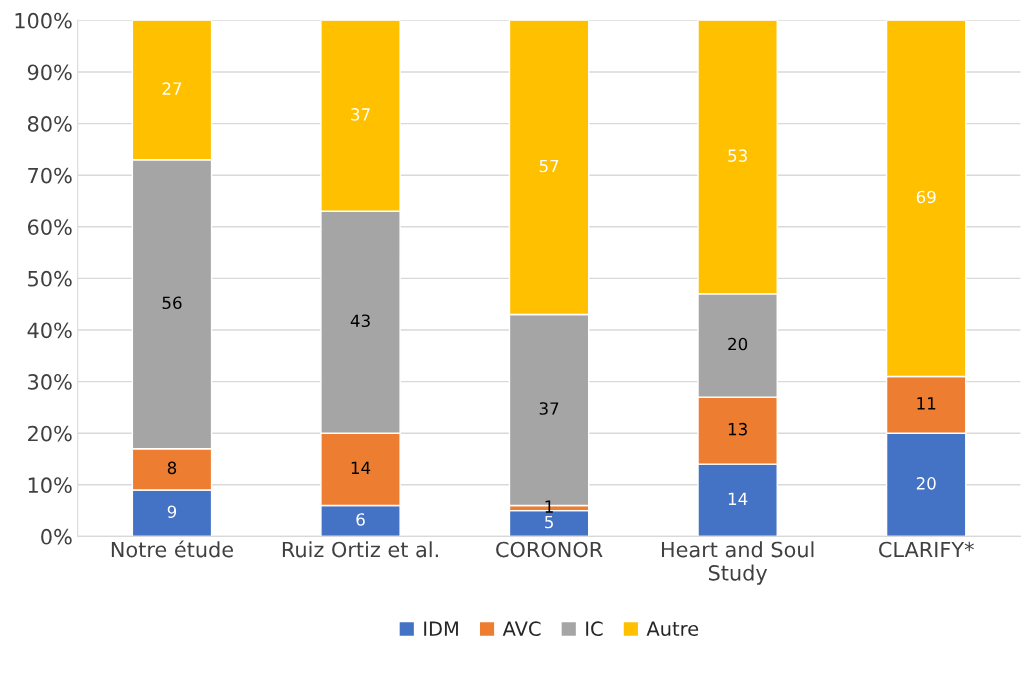  What do you see at coordinates (56, 536) in the screenshot?
I see `y-tick-label: 0%` at bounding box center [56, 536].